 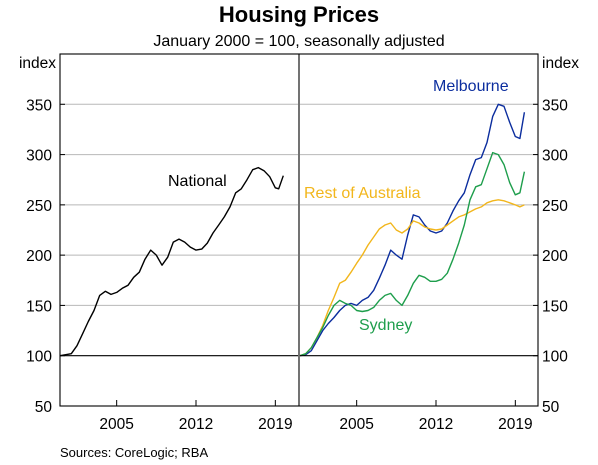 What do you see at coordinates (299, 14) in the screenshot?
I see `chart-title: Housing Prices` at bounding box center [299, 14].